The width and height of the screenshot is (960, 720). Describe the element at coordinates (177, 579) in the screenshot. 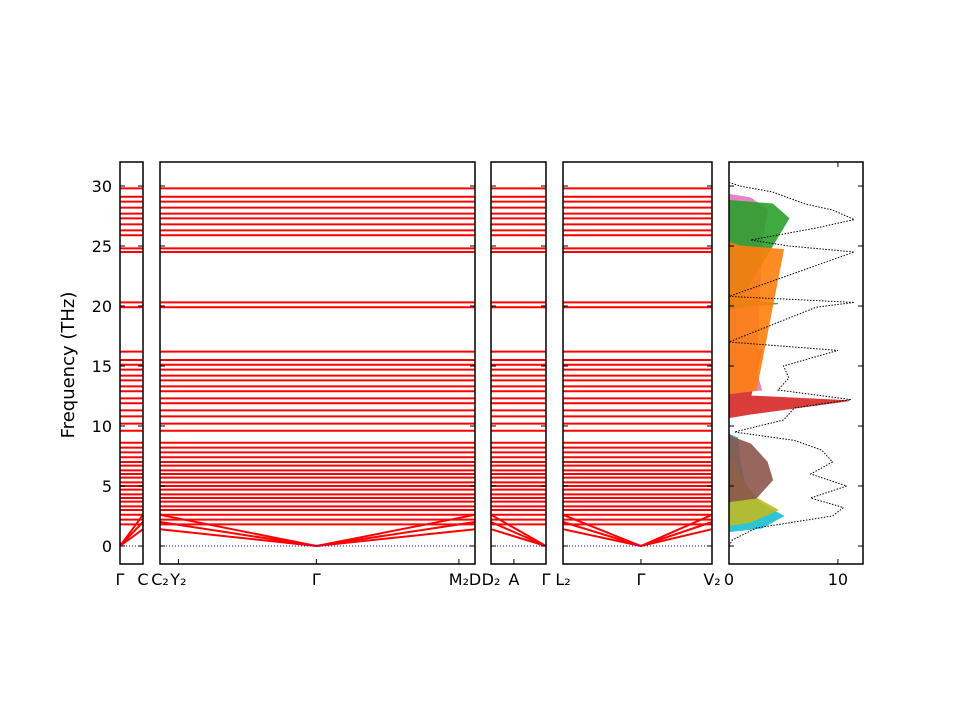

I see `k-point-label: Y₂` at that location.